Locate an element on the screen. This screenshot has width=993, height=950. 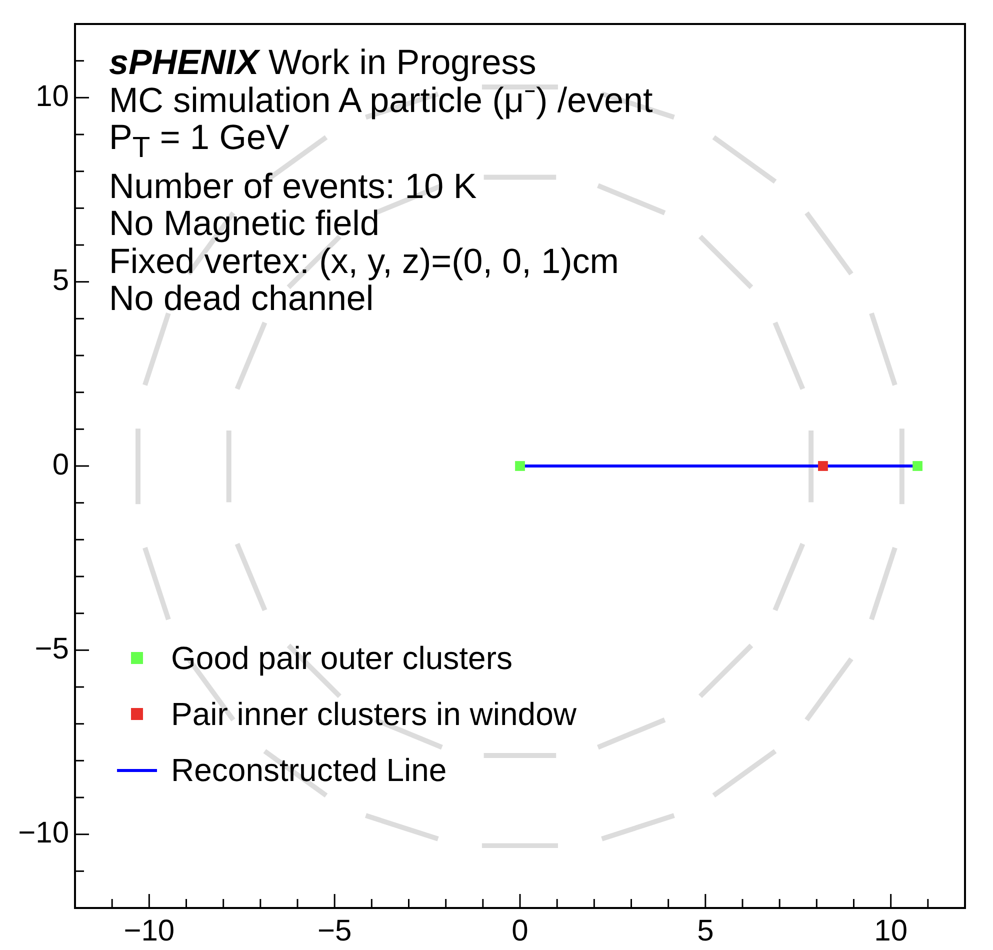
x-tick-label: 10 is located at coordinates (891, 931).